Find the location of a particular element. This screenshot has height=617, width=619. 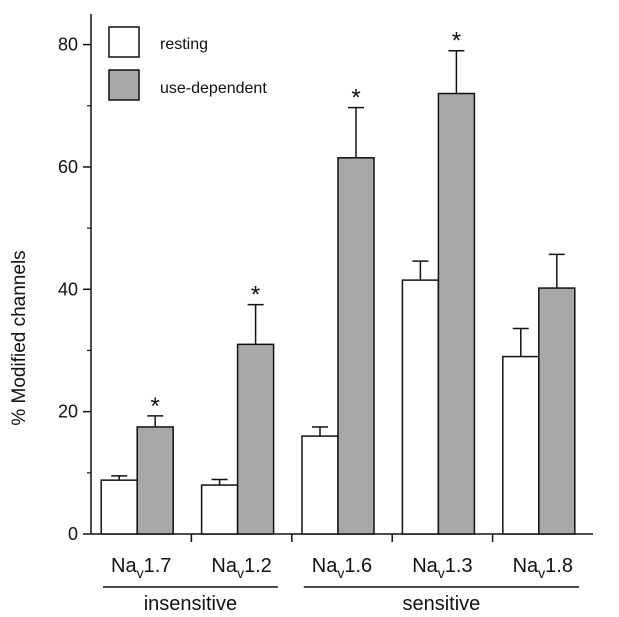

y-tick-label: 0 is located at coordinates (73, 534).